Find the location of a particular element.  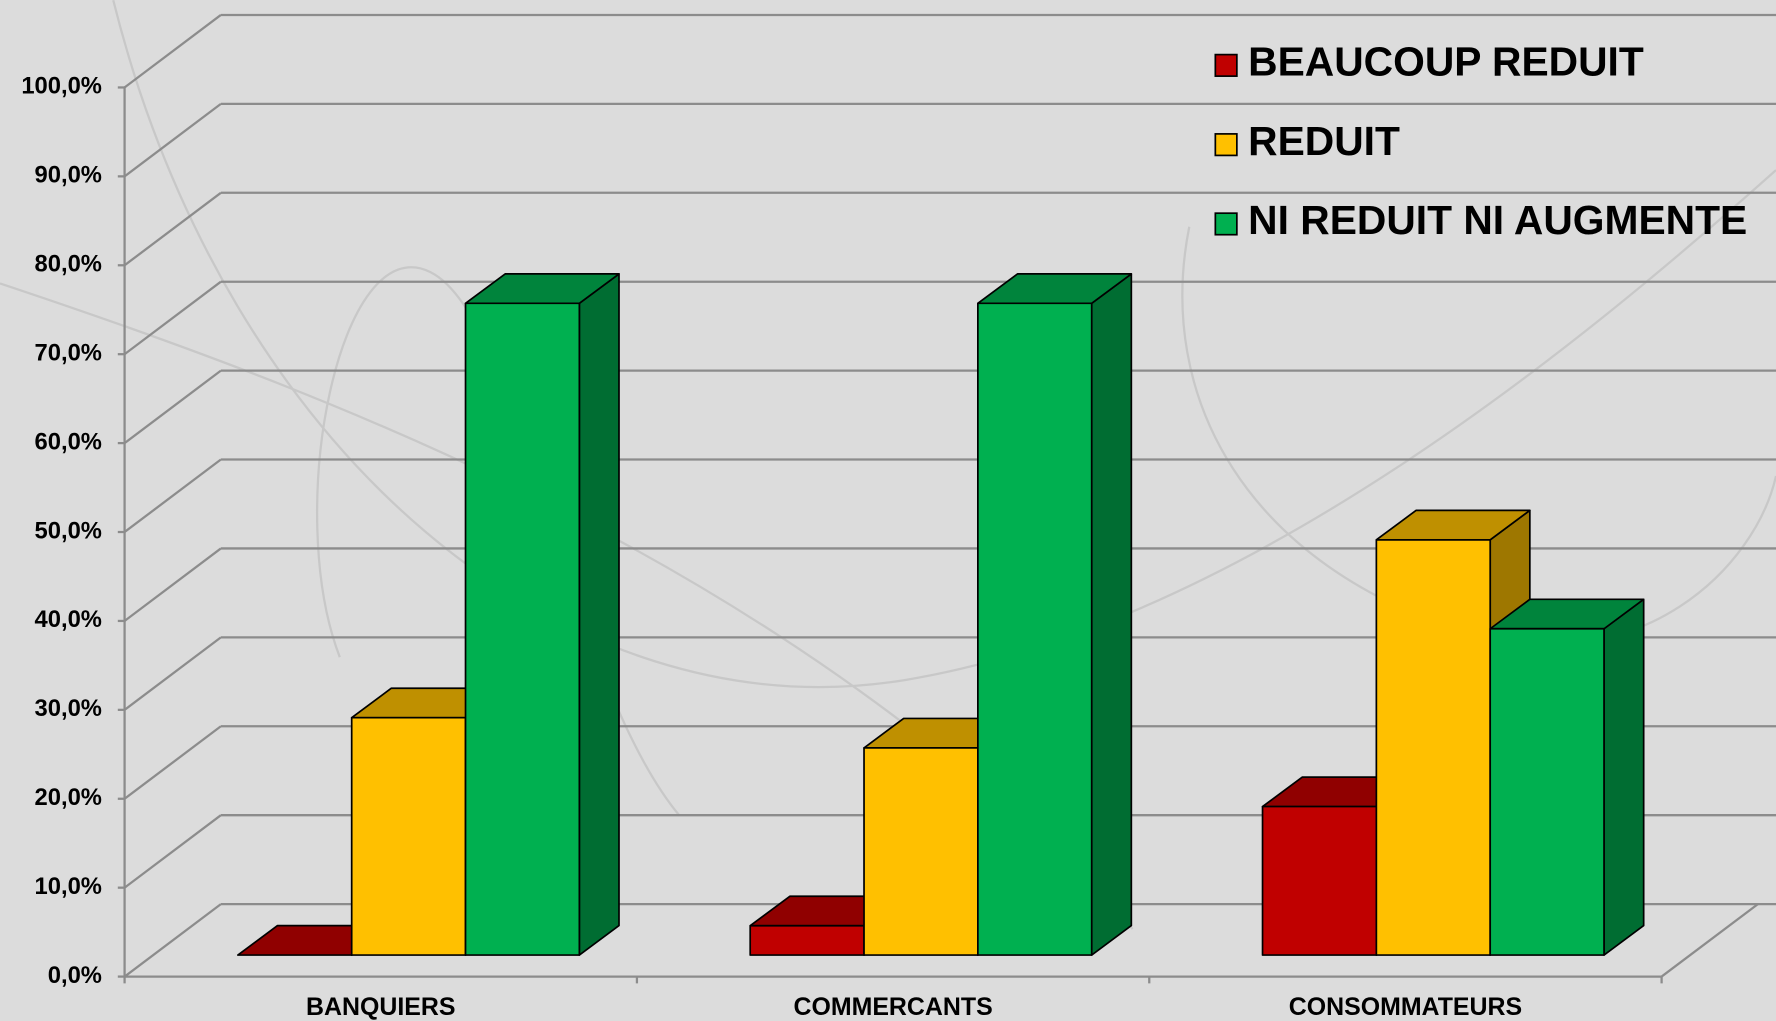

y-tick-label: 30,0% is located at coordinates (68, 708).